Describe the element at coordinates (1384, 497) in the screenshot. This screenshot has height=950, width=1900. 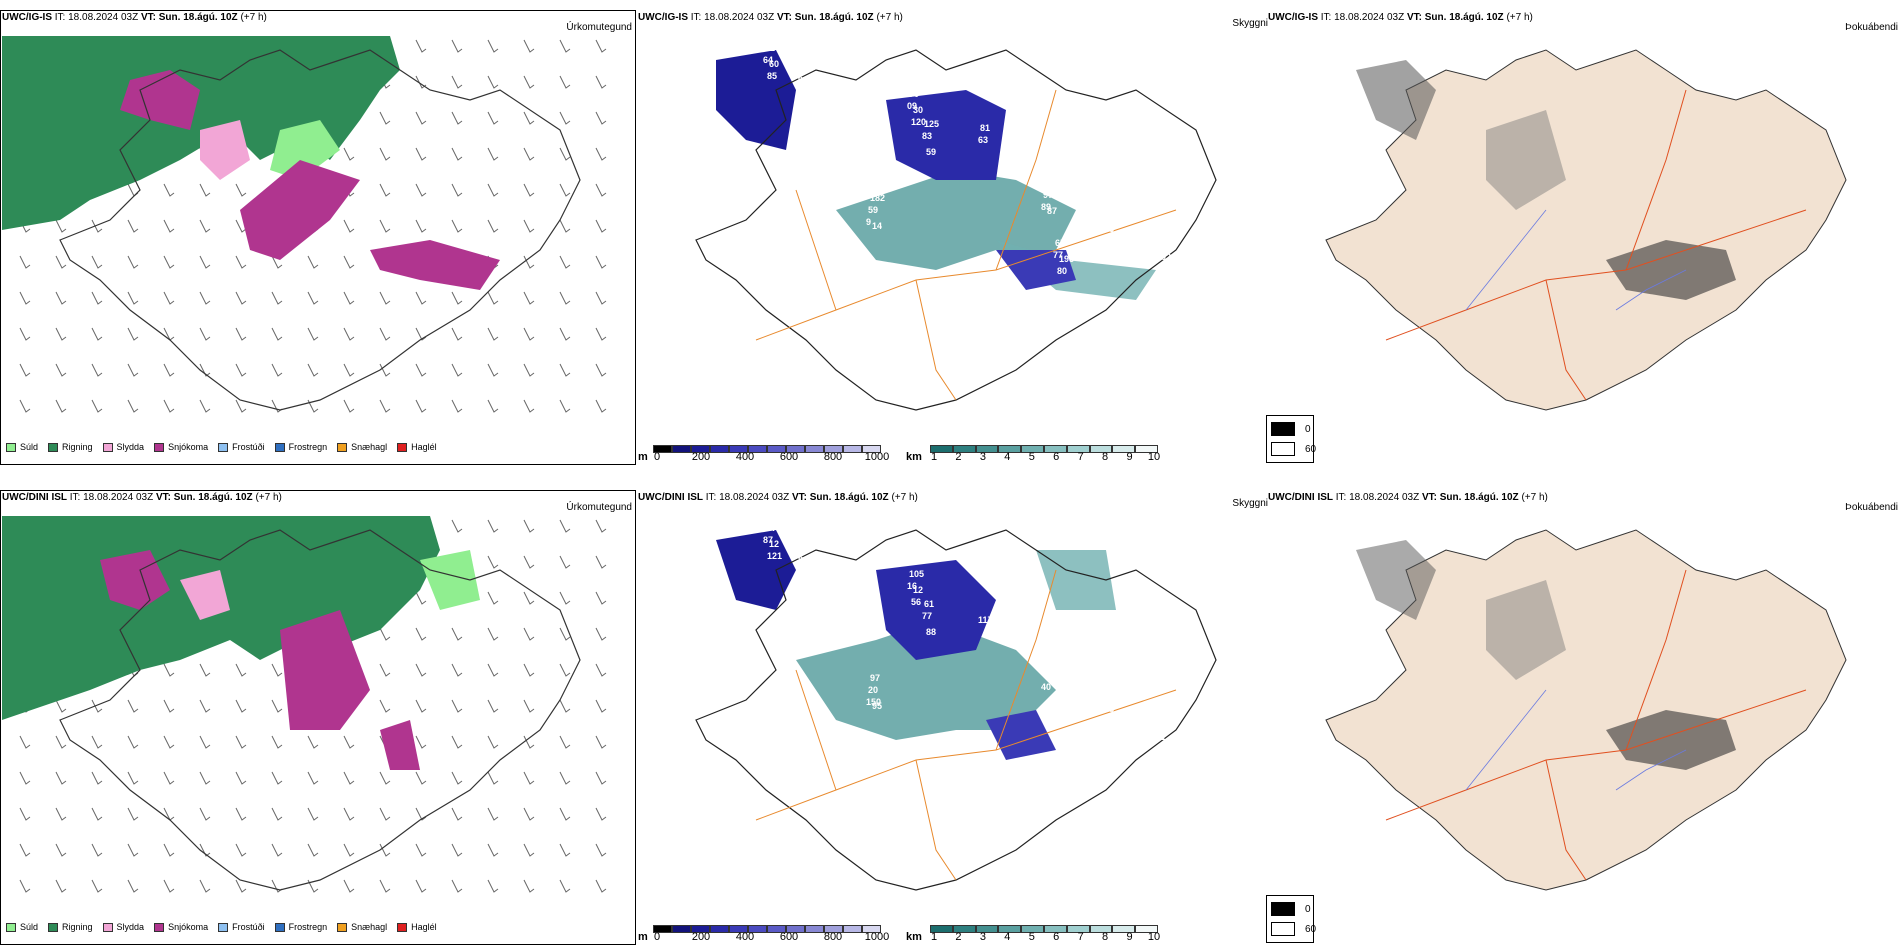
I see `it-value: 18.08.2024 03Z` at that location.